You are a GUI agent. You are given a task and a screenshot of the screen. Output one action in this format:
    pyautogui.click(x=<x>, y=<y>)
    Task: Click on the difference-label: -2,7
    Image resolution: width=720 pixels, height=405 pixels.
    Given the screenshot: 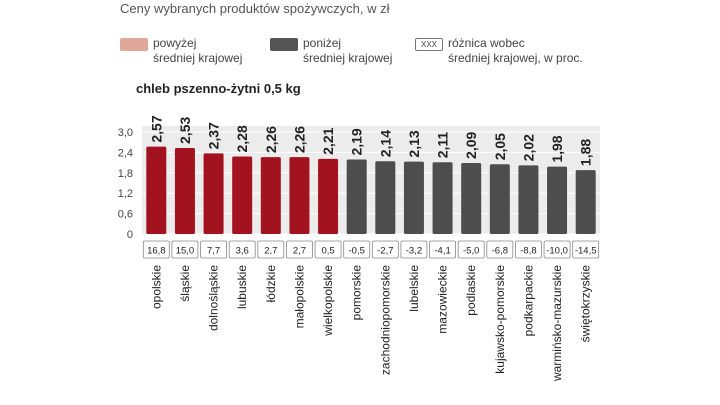 What is the action you would take?
    pyautogui.click(x=385, y=251)
    